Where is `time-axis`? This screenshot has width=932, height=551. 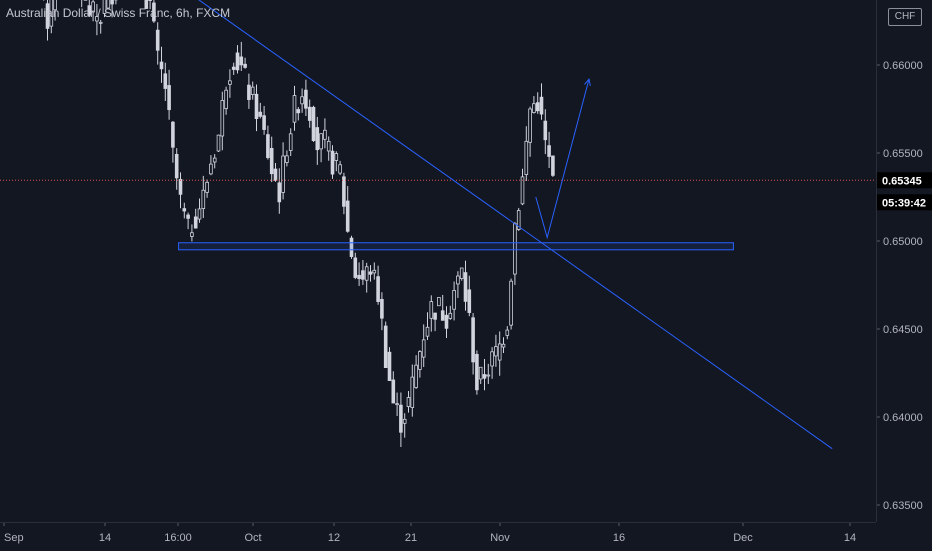 time-axis is located at coordinates (438, 536).